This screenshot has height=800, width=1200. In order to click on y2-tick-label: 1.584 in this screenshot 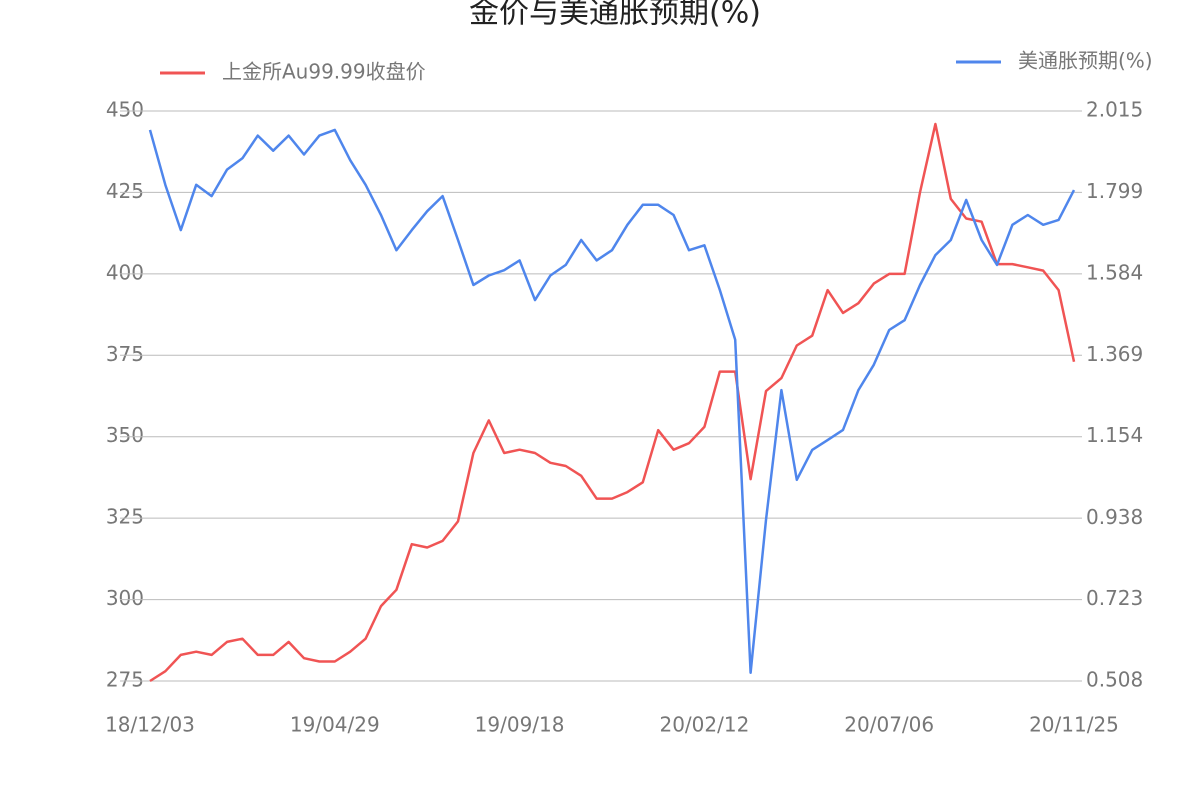, I will do `click(1114, 273)`.